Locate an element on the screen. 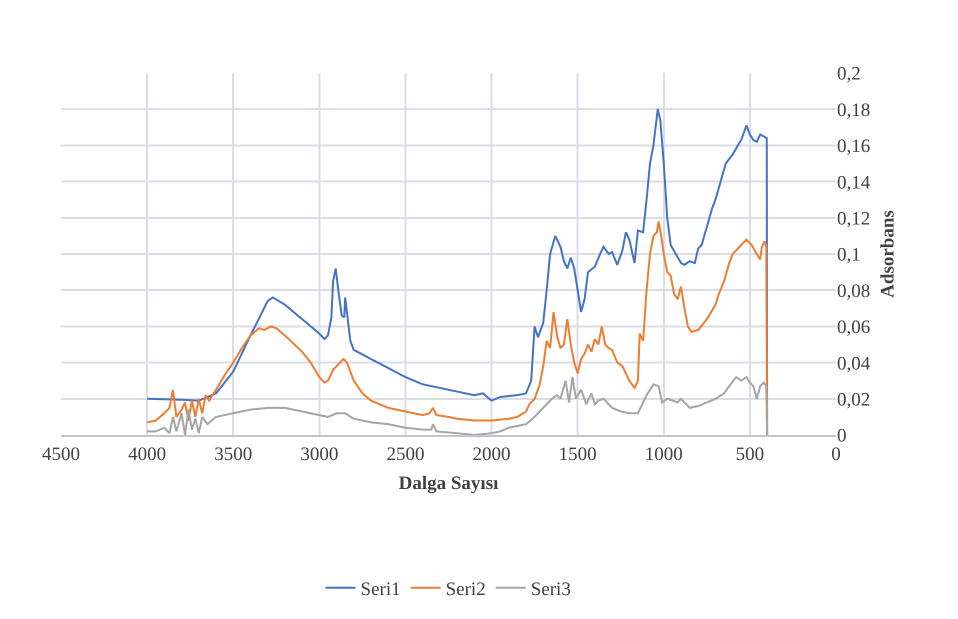 The width and height of the screenshot is (958, 619). y-axis-title: Adsorbans is located at coordinates (888, 254).